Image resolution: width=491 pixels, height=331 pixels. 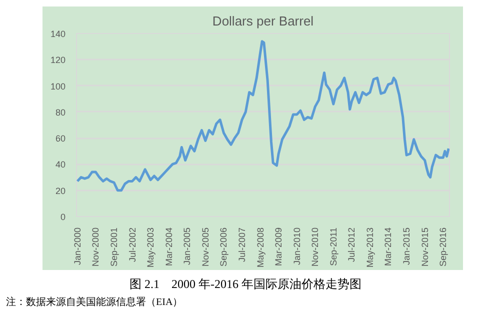 What do you see at coordinates (63, 217) in the screenshot?
I see `y-tick-label: 0` at bounding box center [63, 217].